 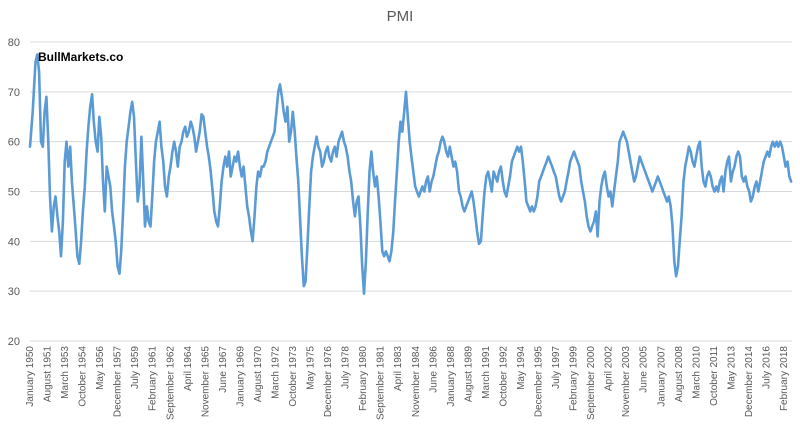 What do you see at coordinates (170, 383) in the screenshot?
I see `x-tick-label: September 1962` at bounding box center [170, 383].